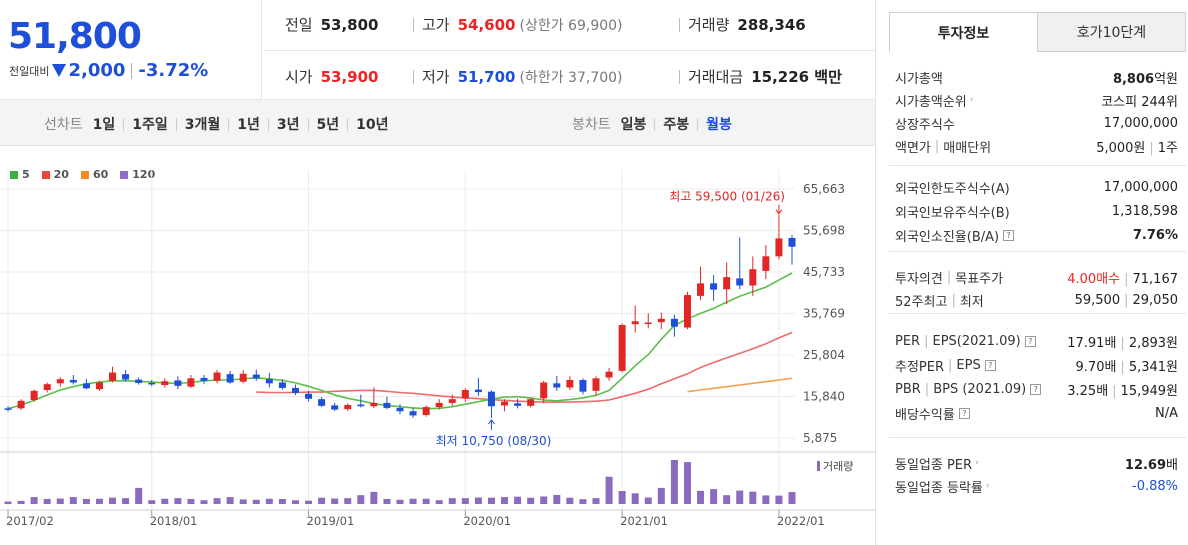 This screenshot has height=545, width=1188. What do you see at coordinates (998, 100) in the screenshot?
I see `market-rank-label-wrap: 시가총액순위 ›` at bounding box center [998, 100].